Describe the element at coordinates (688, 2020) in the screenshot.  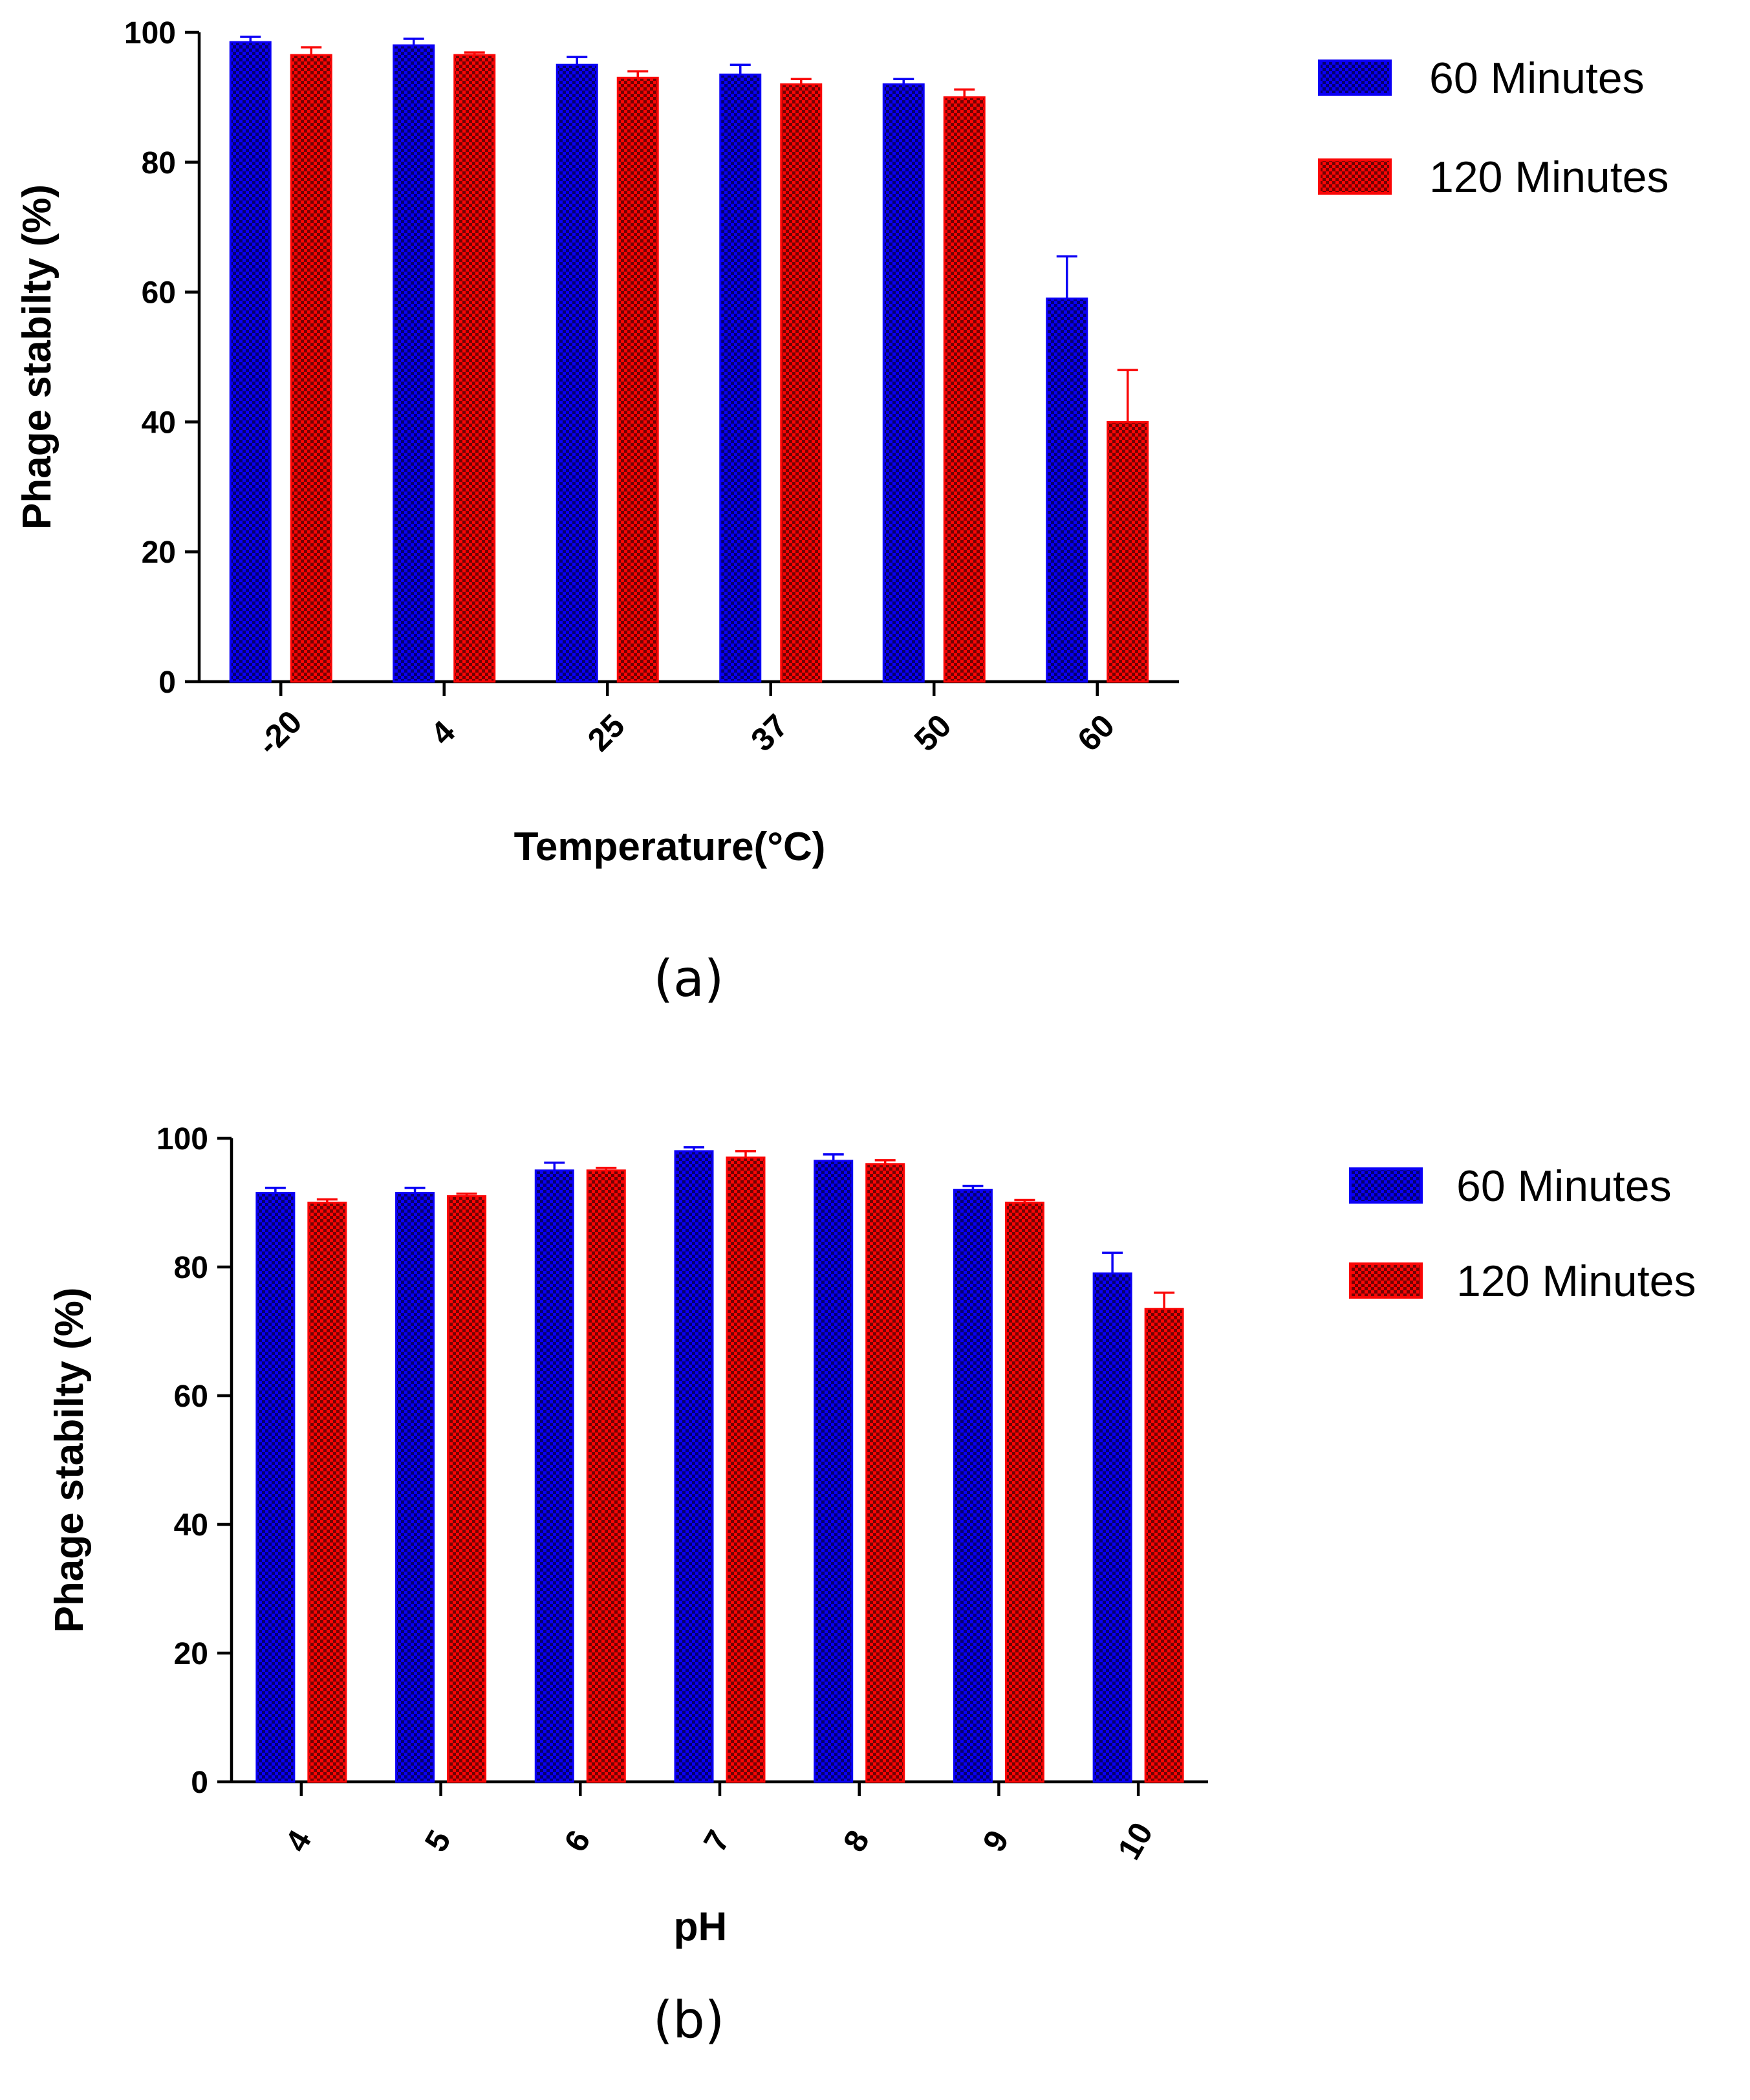
I see `panel-label: (b)` at that location.